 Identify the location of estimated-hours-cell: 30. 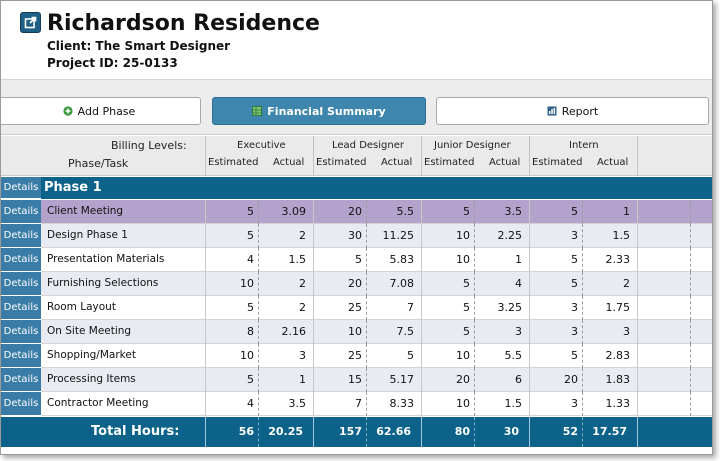
(355, 235).